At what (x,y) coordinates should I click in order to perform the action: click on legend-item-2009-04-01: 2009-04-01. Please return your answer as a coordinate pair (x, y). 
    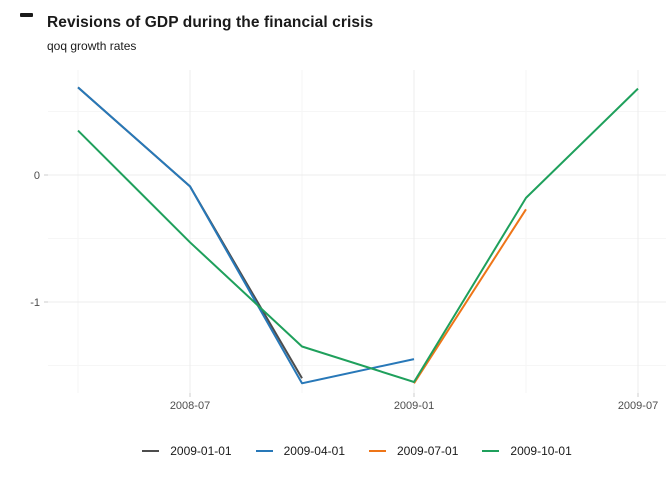
    Looking at the image, I should click on (300, 451).